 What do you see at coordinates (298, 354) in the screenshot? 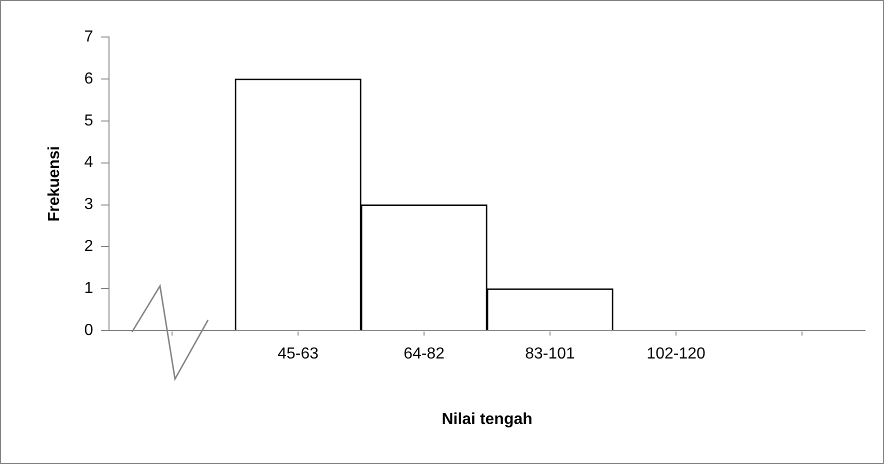
I see `x-tick-label: 45-63` at bounding box center [298, 354].